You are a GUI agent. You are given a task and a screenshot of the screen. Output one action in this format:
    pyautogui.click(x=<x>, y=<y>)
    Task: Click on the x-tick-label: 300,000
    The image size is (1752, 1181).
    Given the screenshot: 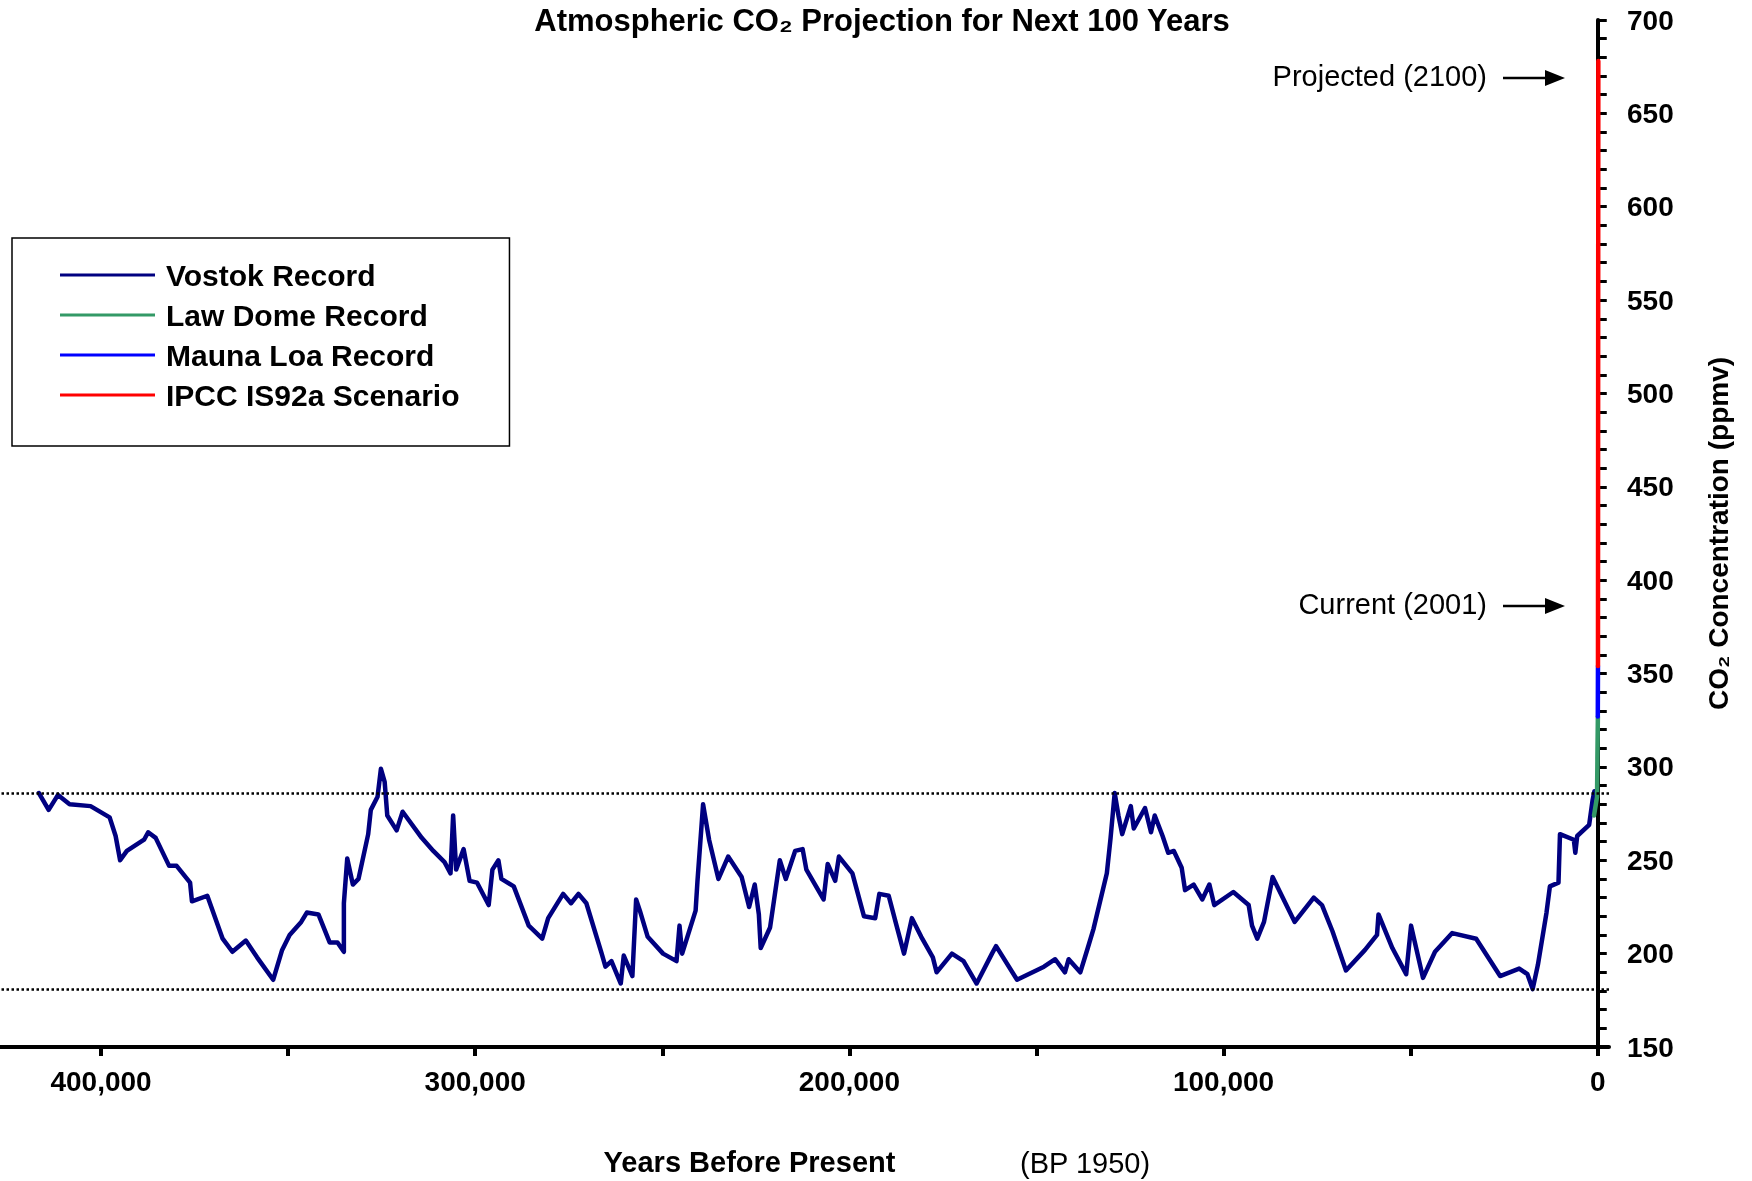 What is the action you would take?
    pyautogui.click(x=475, y=1081)
    